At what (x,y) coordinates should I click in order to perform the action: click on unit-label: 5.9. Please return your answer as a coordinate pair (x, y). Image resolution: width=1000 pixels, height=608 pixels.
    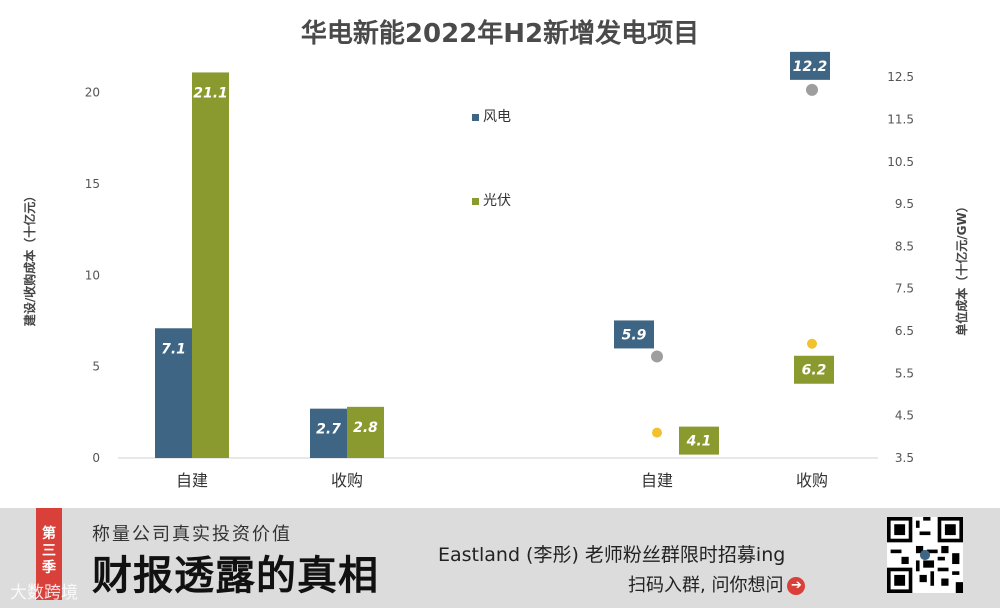
    Looking at the image, I should click on (634, 335).